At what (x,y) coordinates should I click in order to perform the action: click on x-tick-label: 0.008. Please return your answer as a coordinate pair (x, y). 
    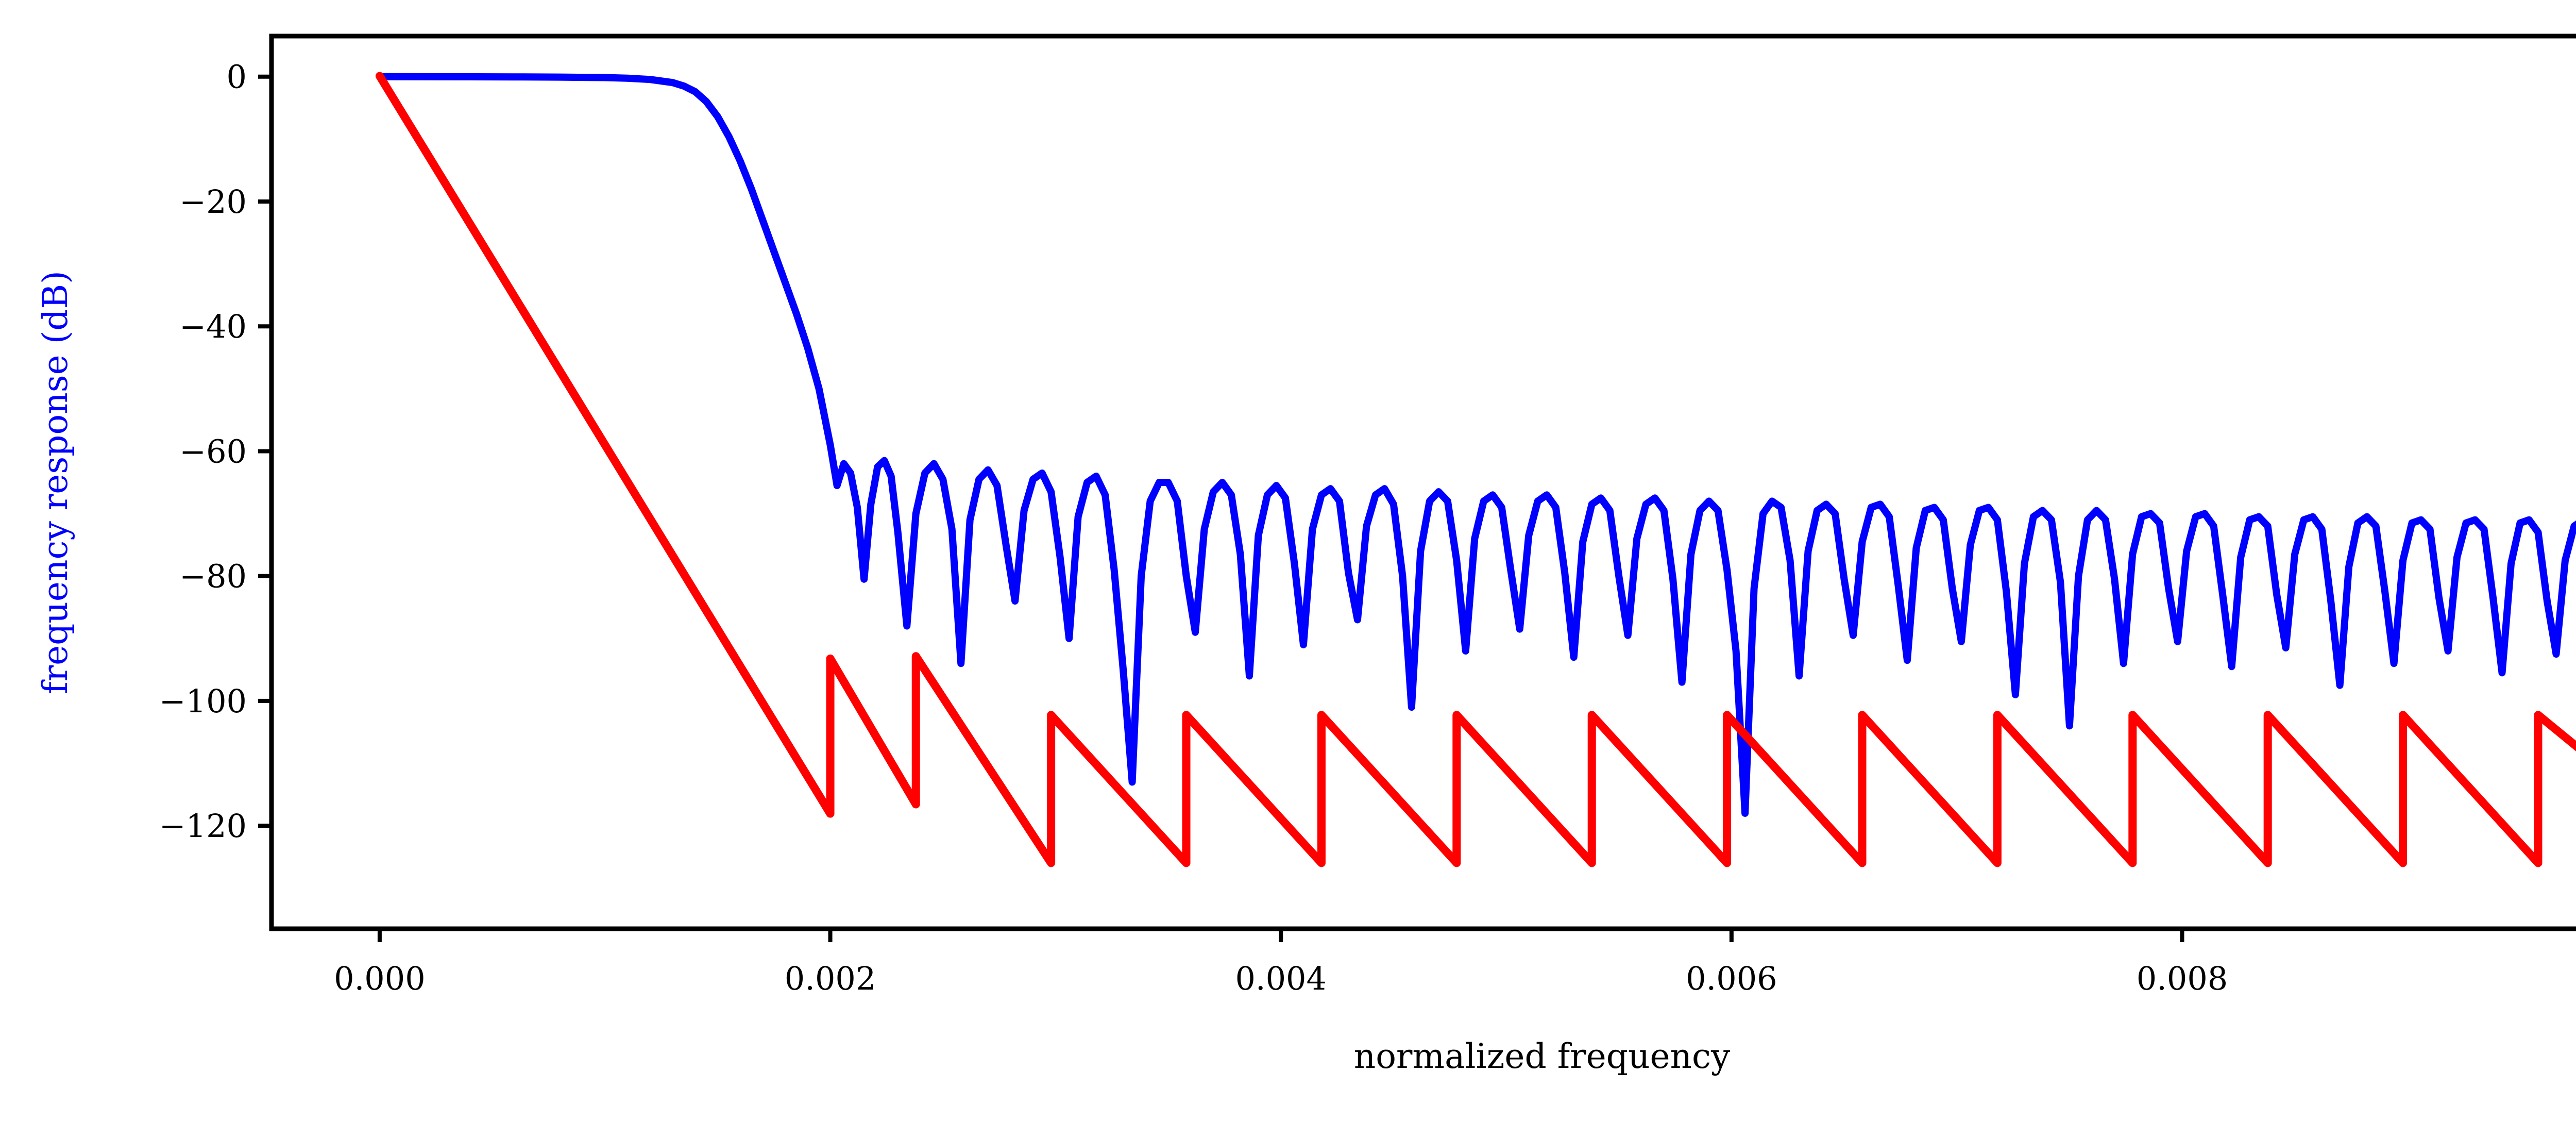
    Looking at the image, I should click on (2182, 979).